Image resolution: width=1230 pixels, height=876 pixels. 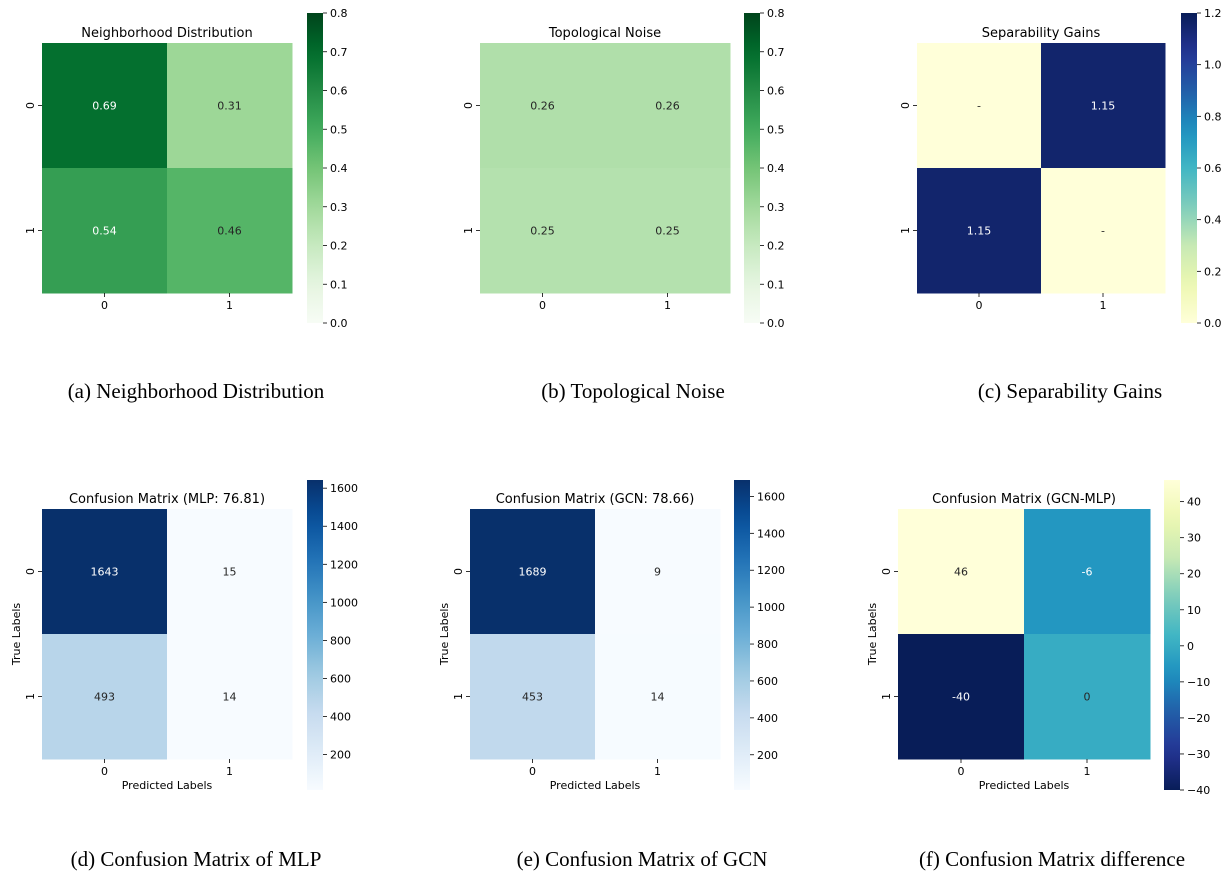 What do you see at coordinates (1213, 13) in the screenshot?
I see `colorbar-tick-label: 1.2` at bounding box center [1213, 13].